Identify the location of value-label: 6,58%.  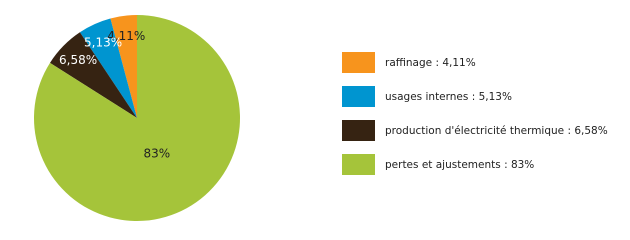
(78, 60).